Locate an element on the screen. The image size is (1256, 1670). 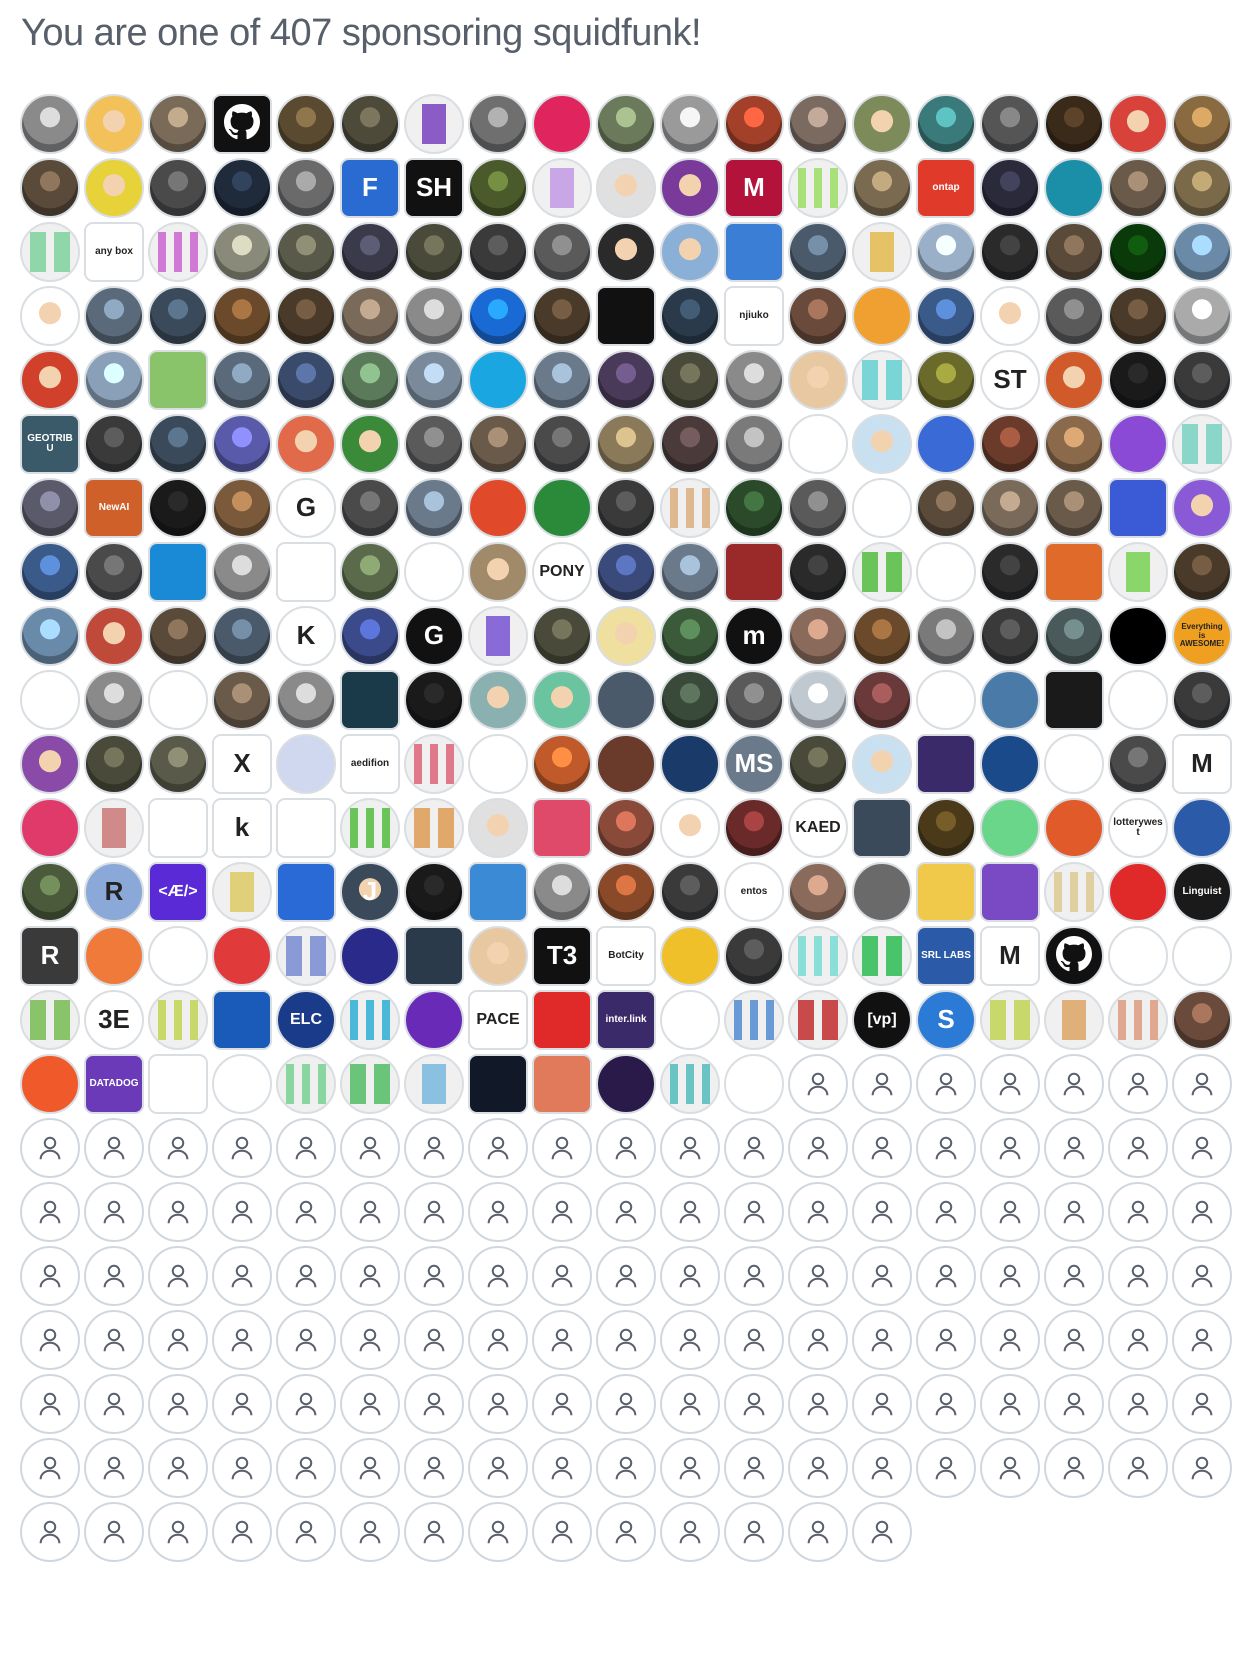
sponsor-avatar: Linguist is located at coordinates (1202, 892).